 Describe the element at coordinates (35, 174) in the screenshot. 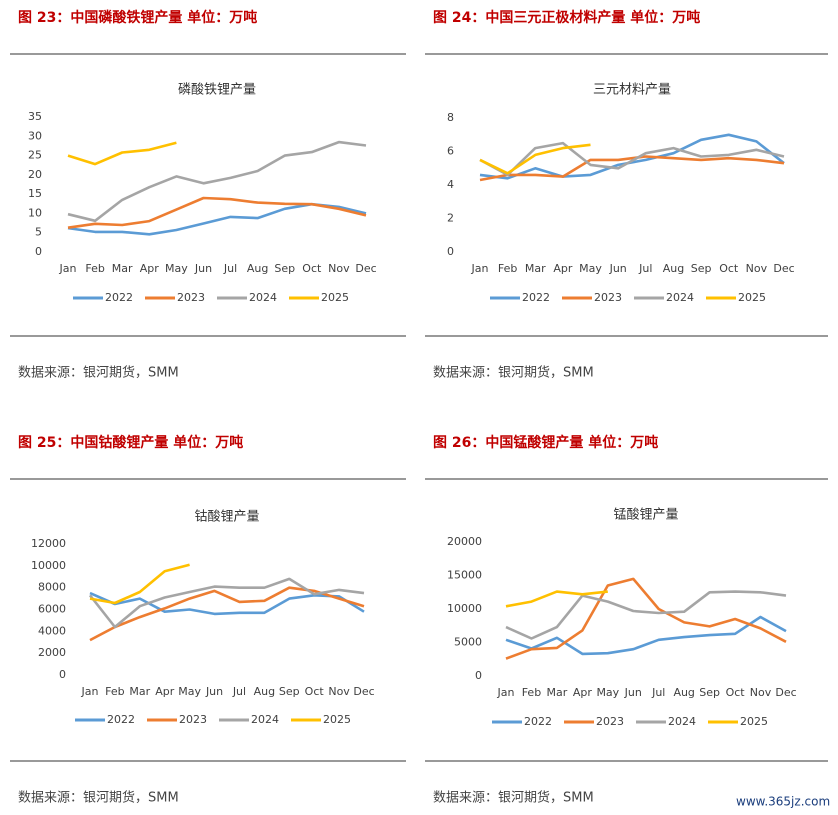

I see `y-tick-label: 20` at that location.